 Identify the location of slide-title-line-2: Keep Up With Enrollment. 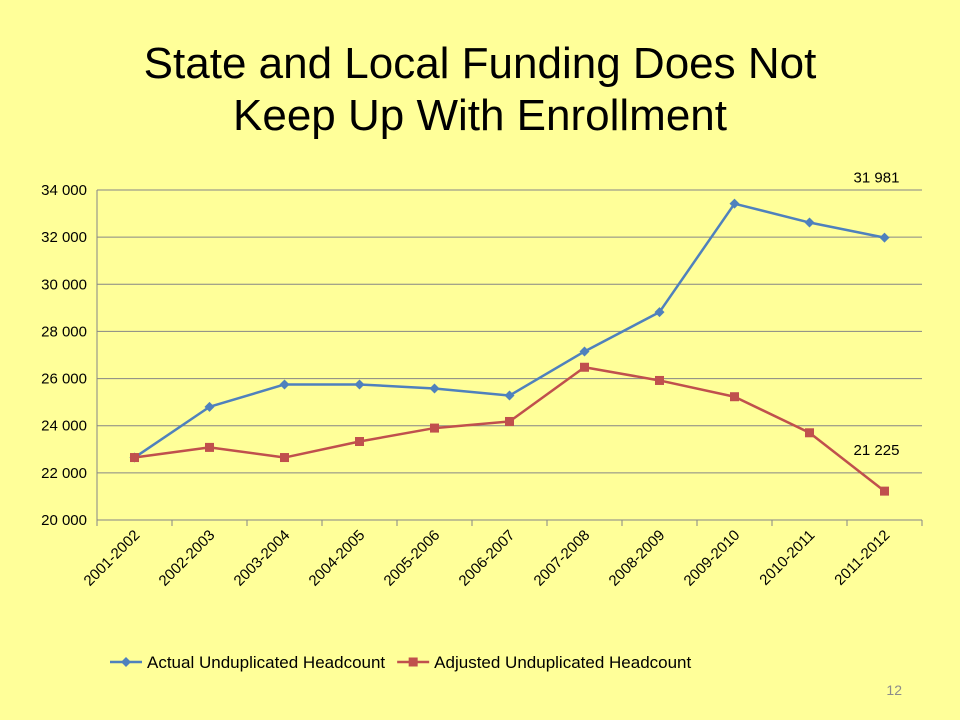
(480, 115).